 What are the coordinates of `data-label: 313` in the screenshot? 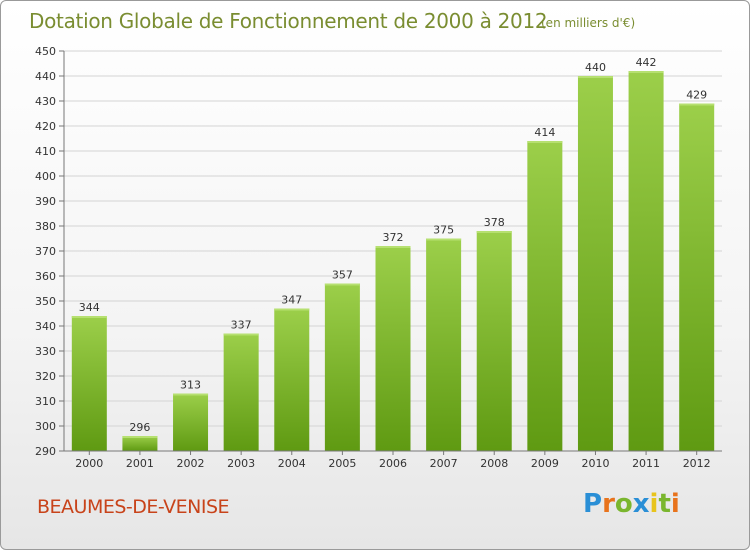 It's located at (190, 385).